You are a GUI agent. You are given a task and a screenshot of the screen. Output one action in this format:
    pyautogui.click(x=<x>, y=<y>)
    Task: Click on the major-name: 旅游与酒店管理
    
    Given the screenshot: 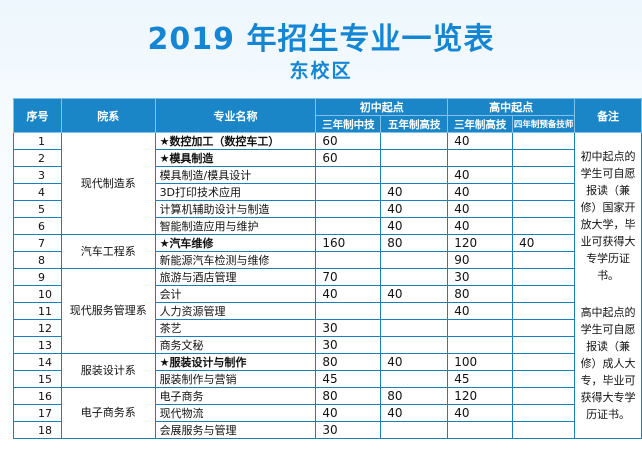 What is the action you would take?
    pyautogui.click(x=235, y=277)
    